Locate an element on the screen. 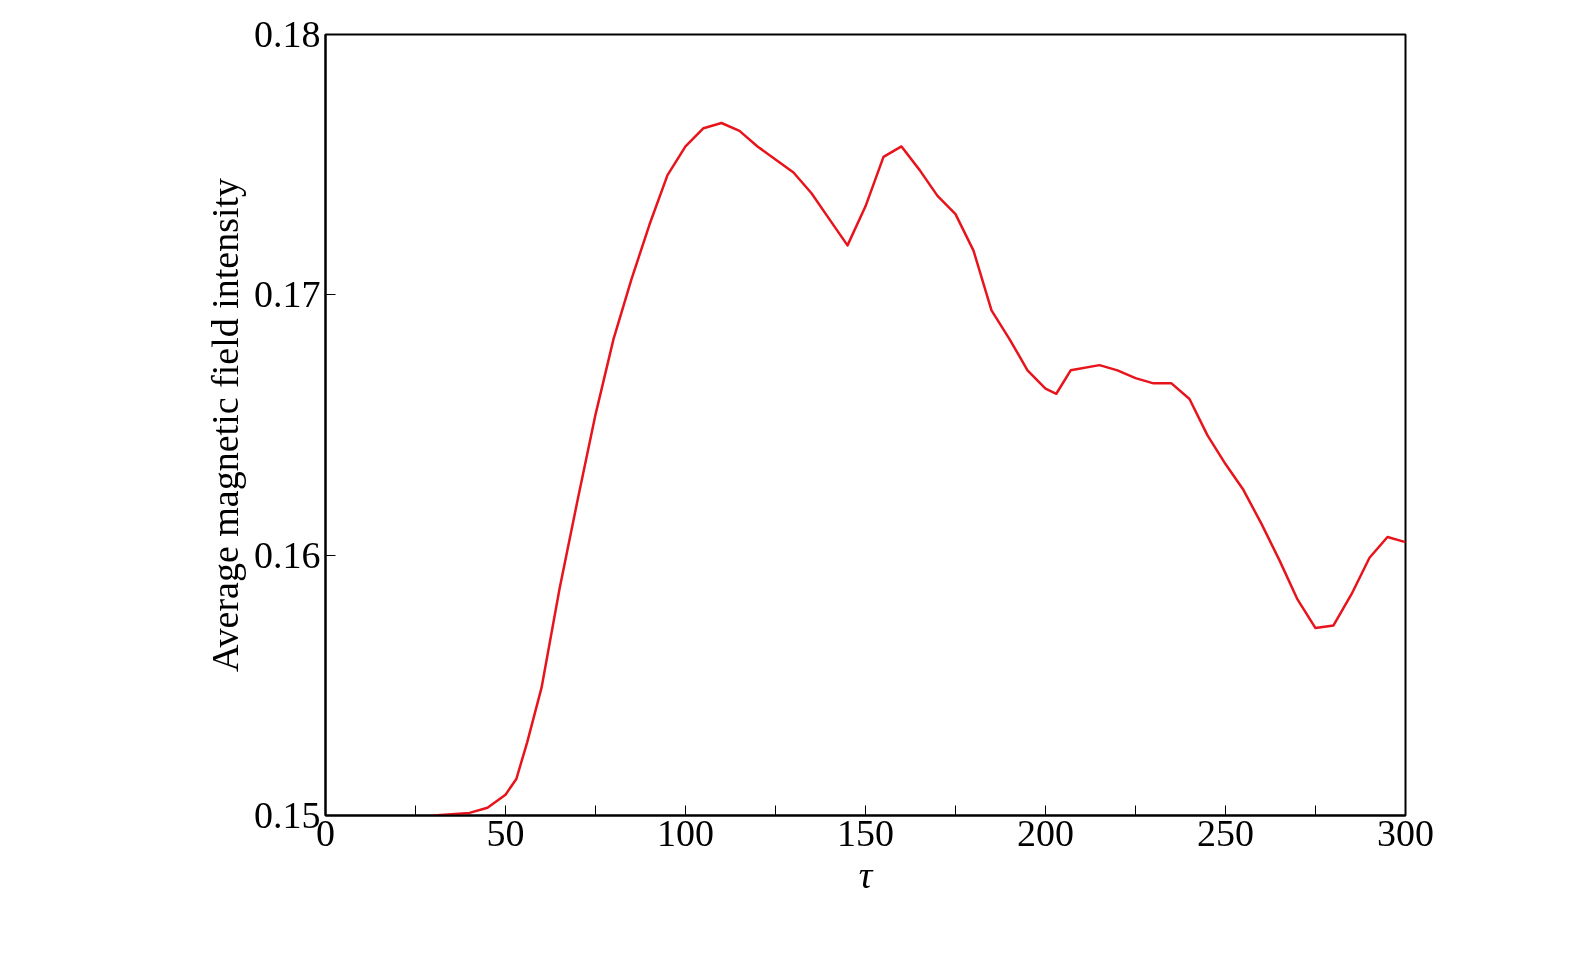 Image resolution: width=1575 pixels, height=955 pixels. y-tick-label: 0.17 is located at coordinates (287, 294).